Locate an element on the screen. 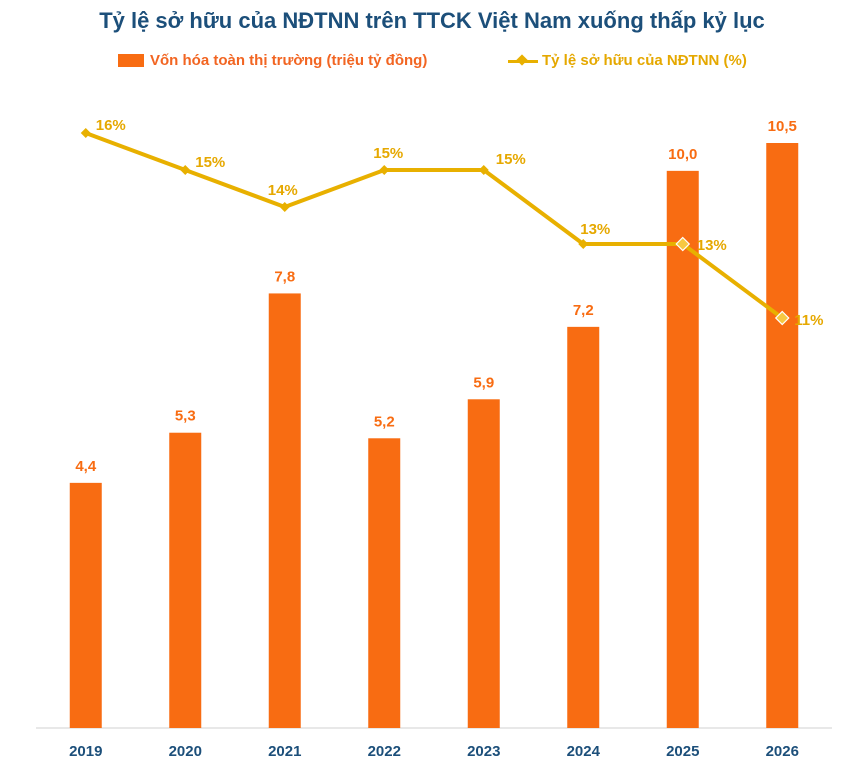 The height and width of the screenshot is (768, 864). x-tick-label: 2025 is located at coordinates (682, 751).